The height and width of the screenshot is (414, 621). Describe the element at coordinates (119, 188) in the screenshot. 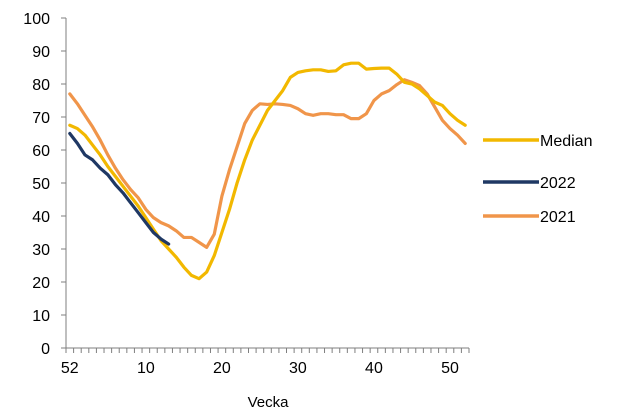

I see `series-line-2022` at that location.